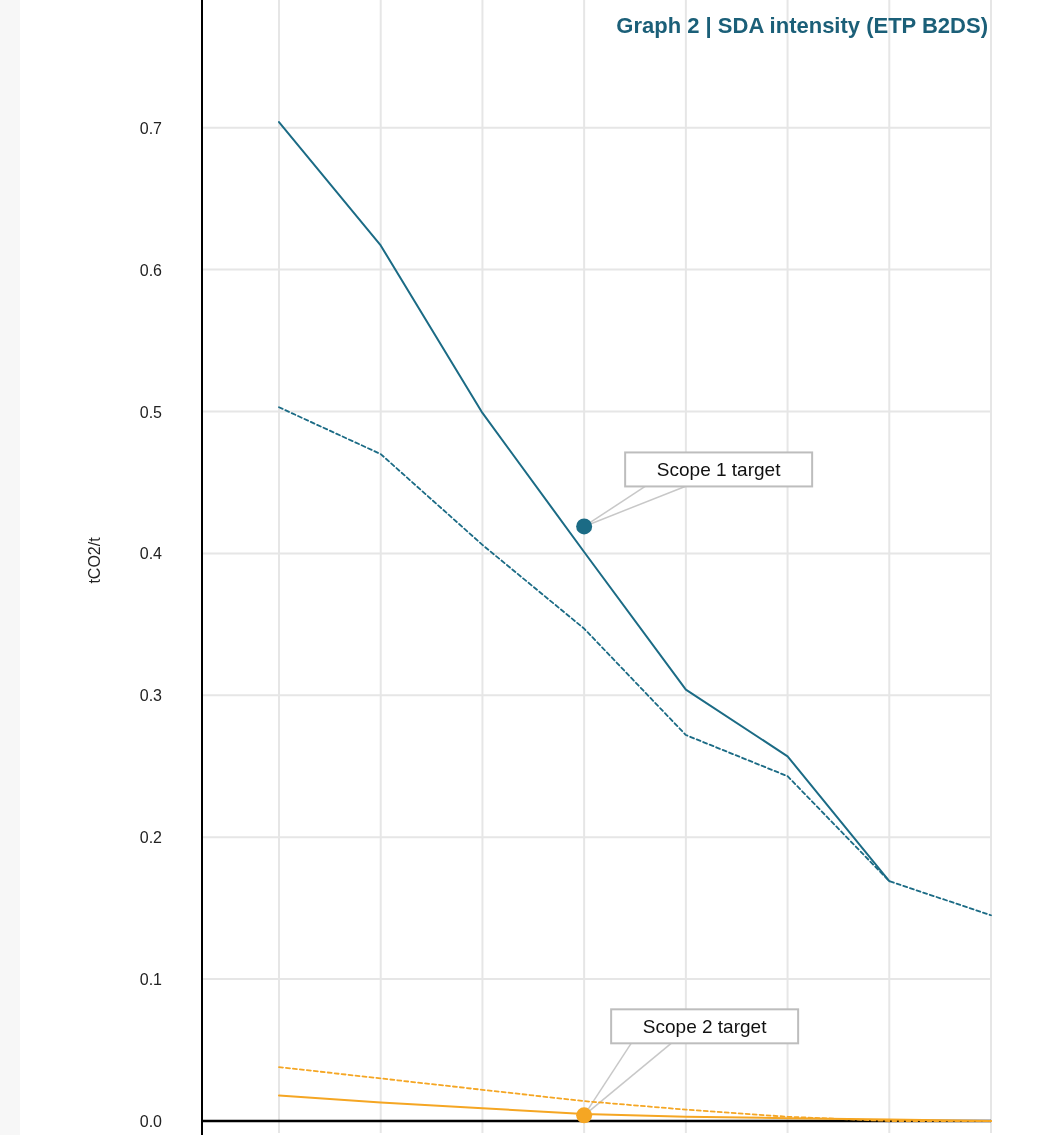 Image resolution: width=1061 pixels, height=1135 pixels. Describe the element at coordinates (151, 270) in the screenshot. I see `y-tick-label: 0.6` at that location.